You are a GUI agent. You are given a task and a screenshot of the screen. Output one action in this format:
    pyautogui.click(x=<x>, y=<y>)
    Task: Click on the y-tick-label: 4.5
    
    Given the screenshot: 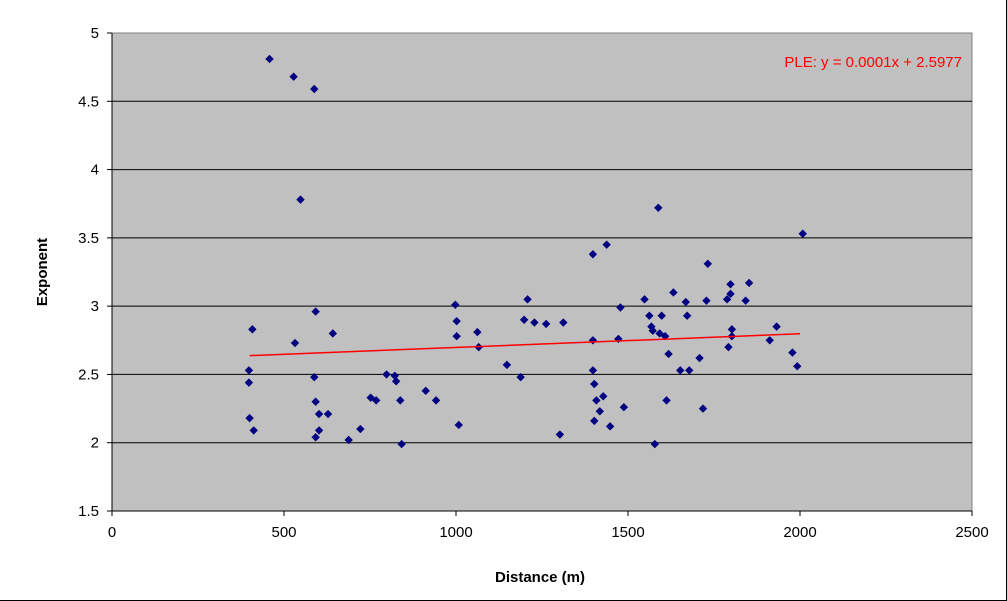 What is the action you would take?
    pyautogui.click(x=88, y=101)
    